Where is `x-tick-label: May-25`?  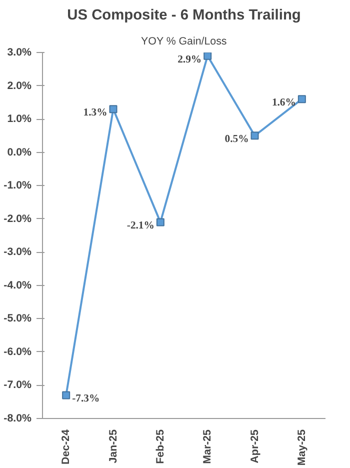 x-tick-label: May-25 is located at coordinates (302, 447).